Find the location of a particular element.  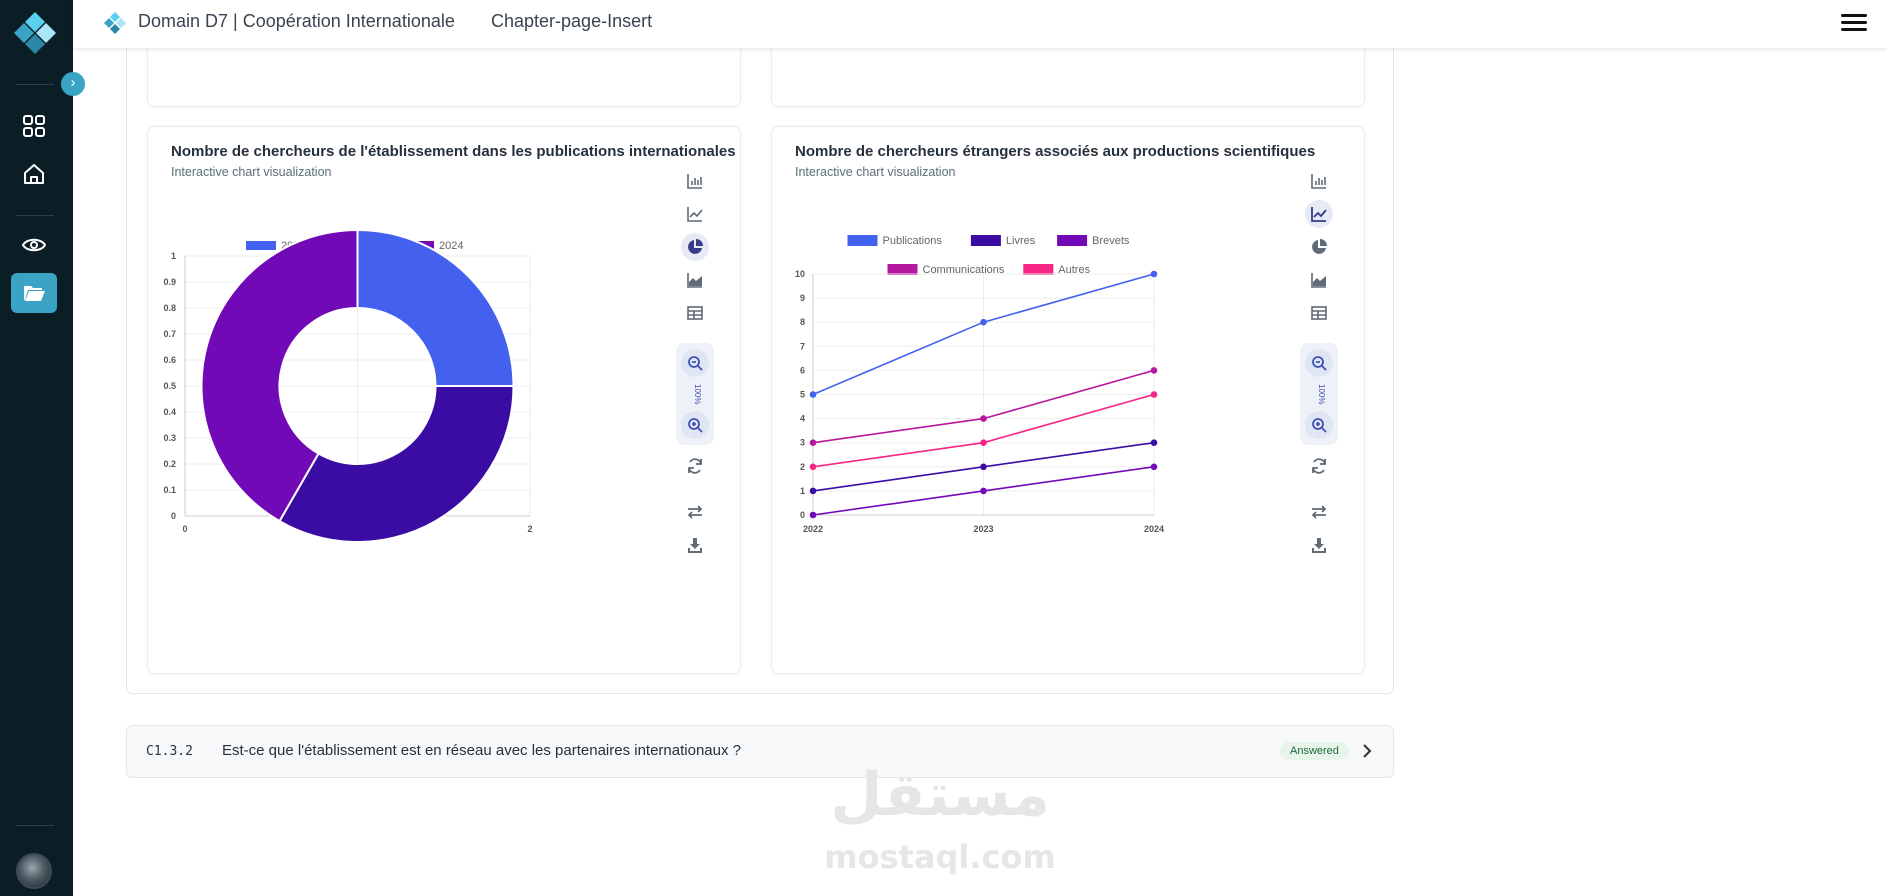

zoom-level: 100% is located at coordinates (697, 394).